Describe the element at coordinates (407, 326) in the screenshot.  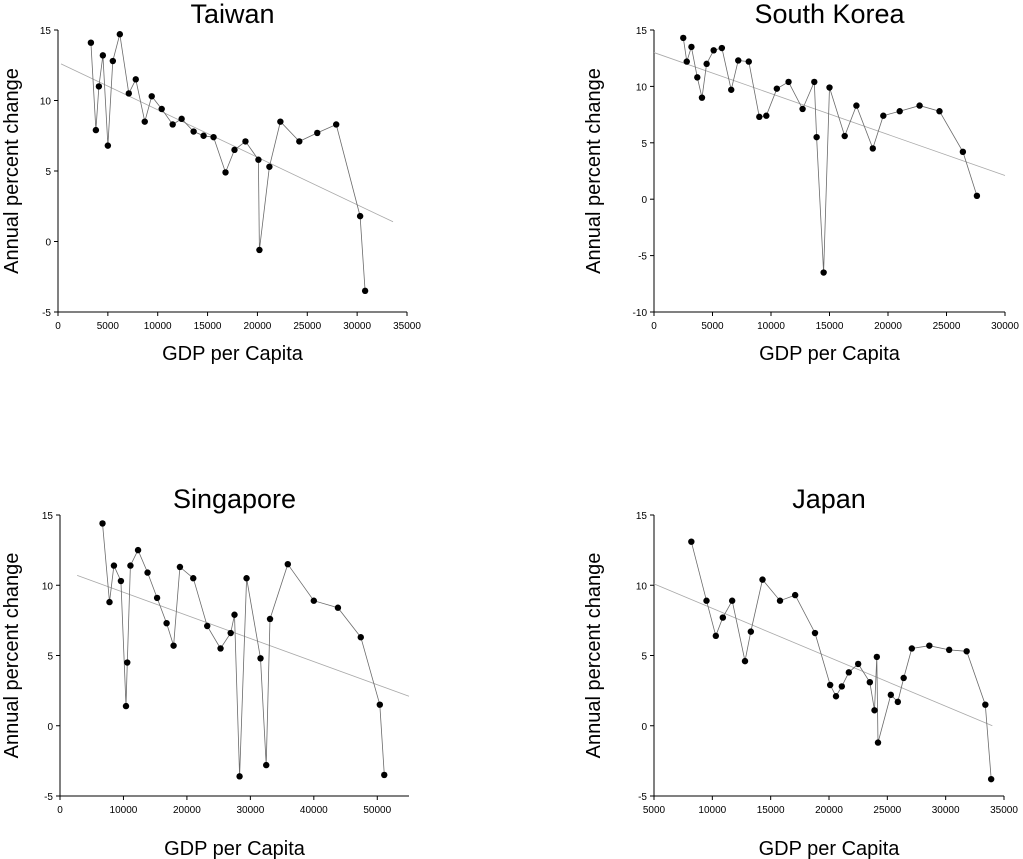
I see `x-tick-label: 35000` at that location.